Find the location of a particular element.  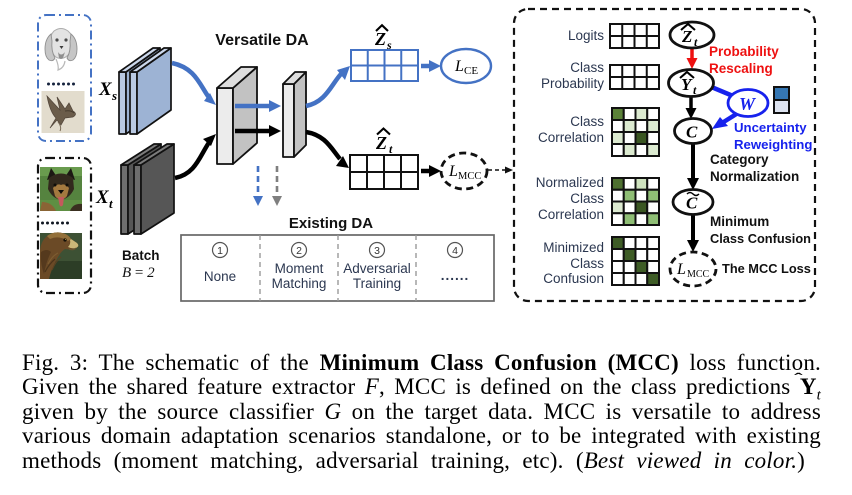

svg-text: Batch is located at coordinates (141, 255).